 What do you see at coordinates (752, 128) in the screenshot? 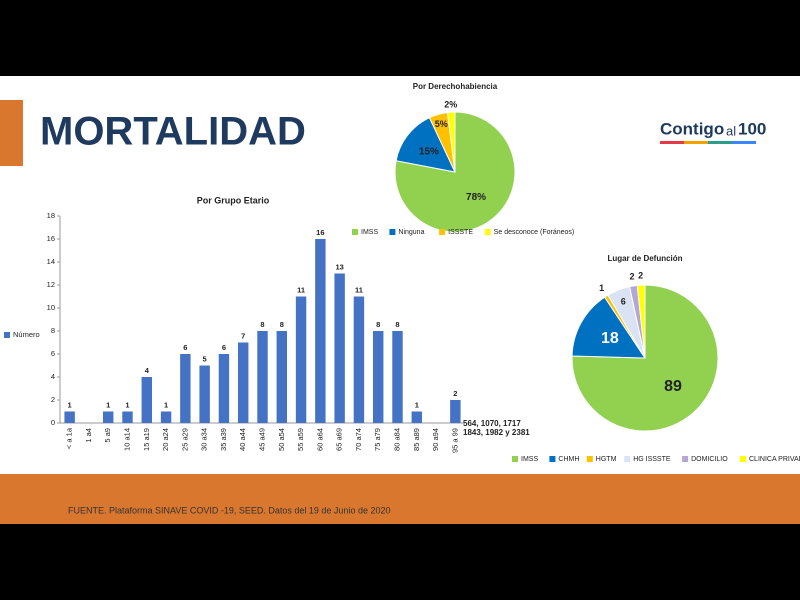
I see `logo-text: 100` at bounding box center [752, 128].